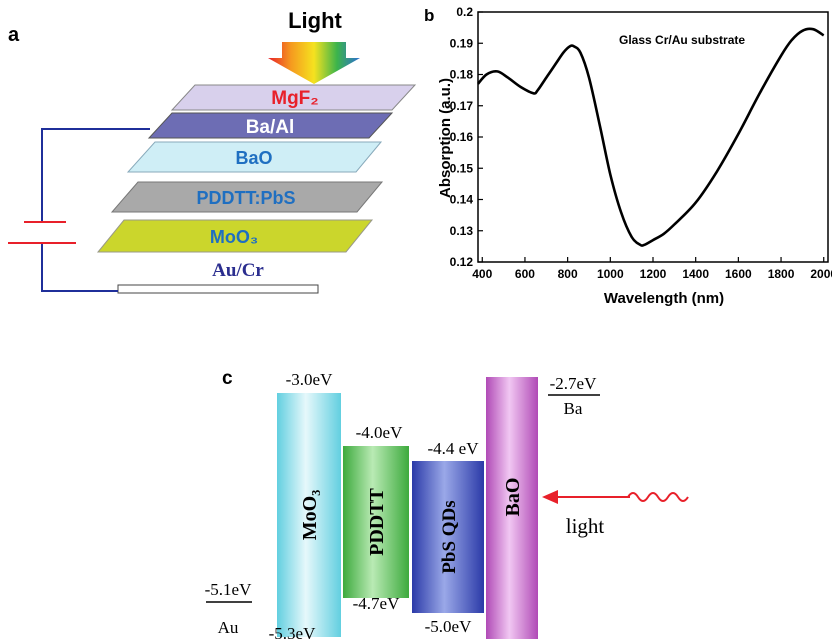 This screenshot has width=838, height=639. What do you see at coordinates (462, 200) in the screenshot?
I see `y-tick-label: 0.14` at bounding box center [462, 200].